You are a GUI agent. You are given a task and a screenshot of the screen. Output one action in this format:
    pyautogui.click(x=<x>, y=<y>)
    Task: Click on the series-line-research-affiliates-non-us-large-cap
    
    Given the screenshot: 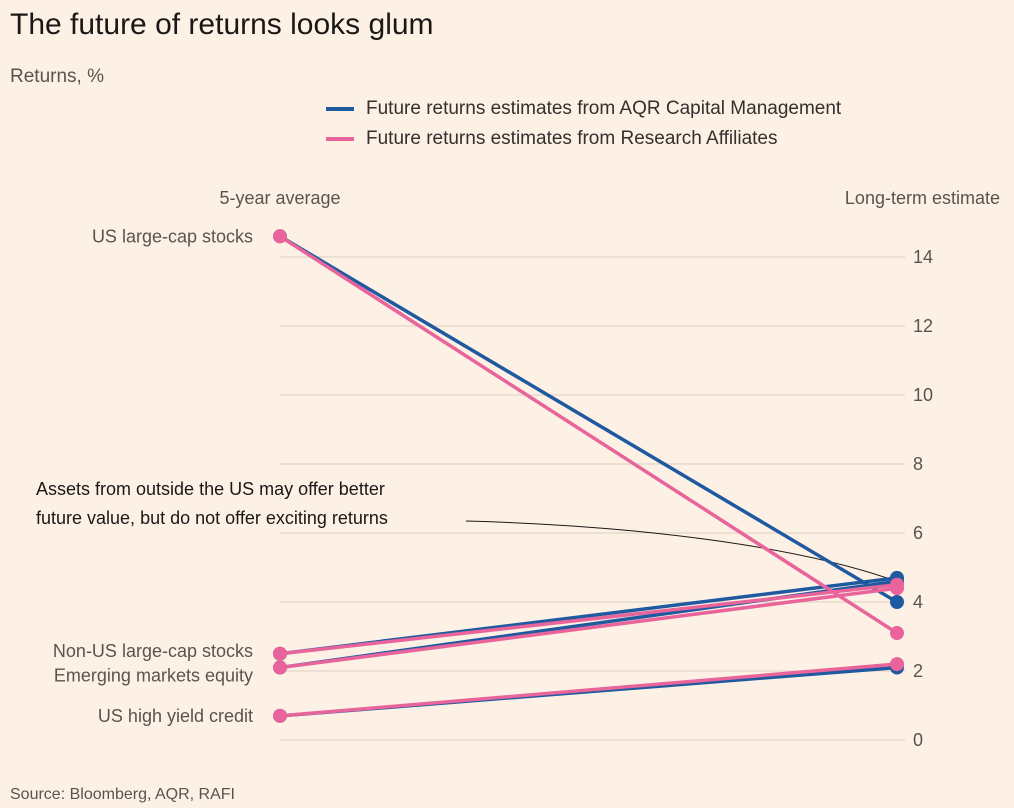 What is the action you would take?
    pyautogui.click(x=588, y=619)
    